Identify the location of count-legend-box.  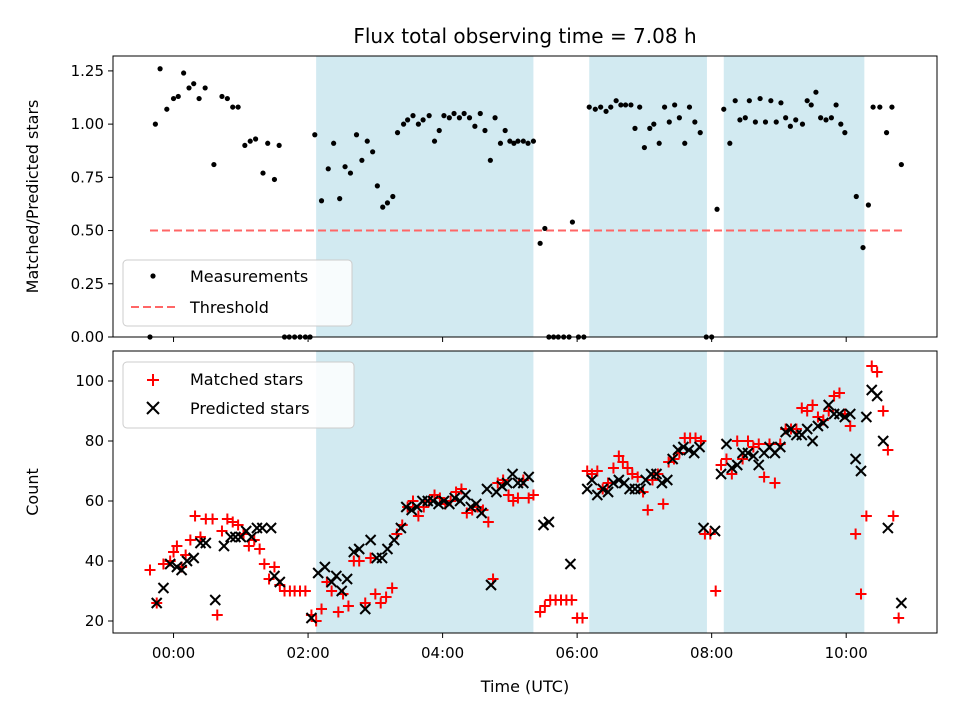
(238, 395).